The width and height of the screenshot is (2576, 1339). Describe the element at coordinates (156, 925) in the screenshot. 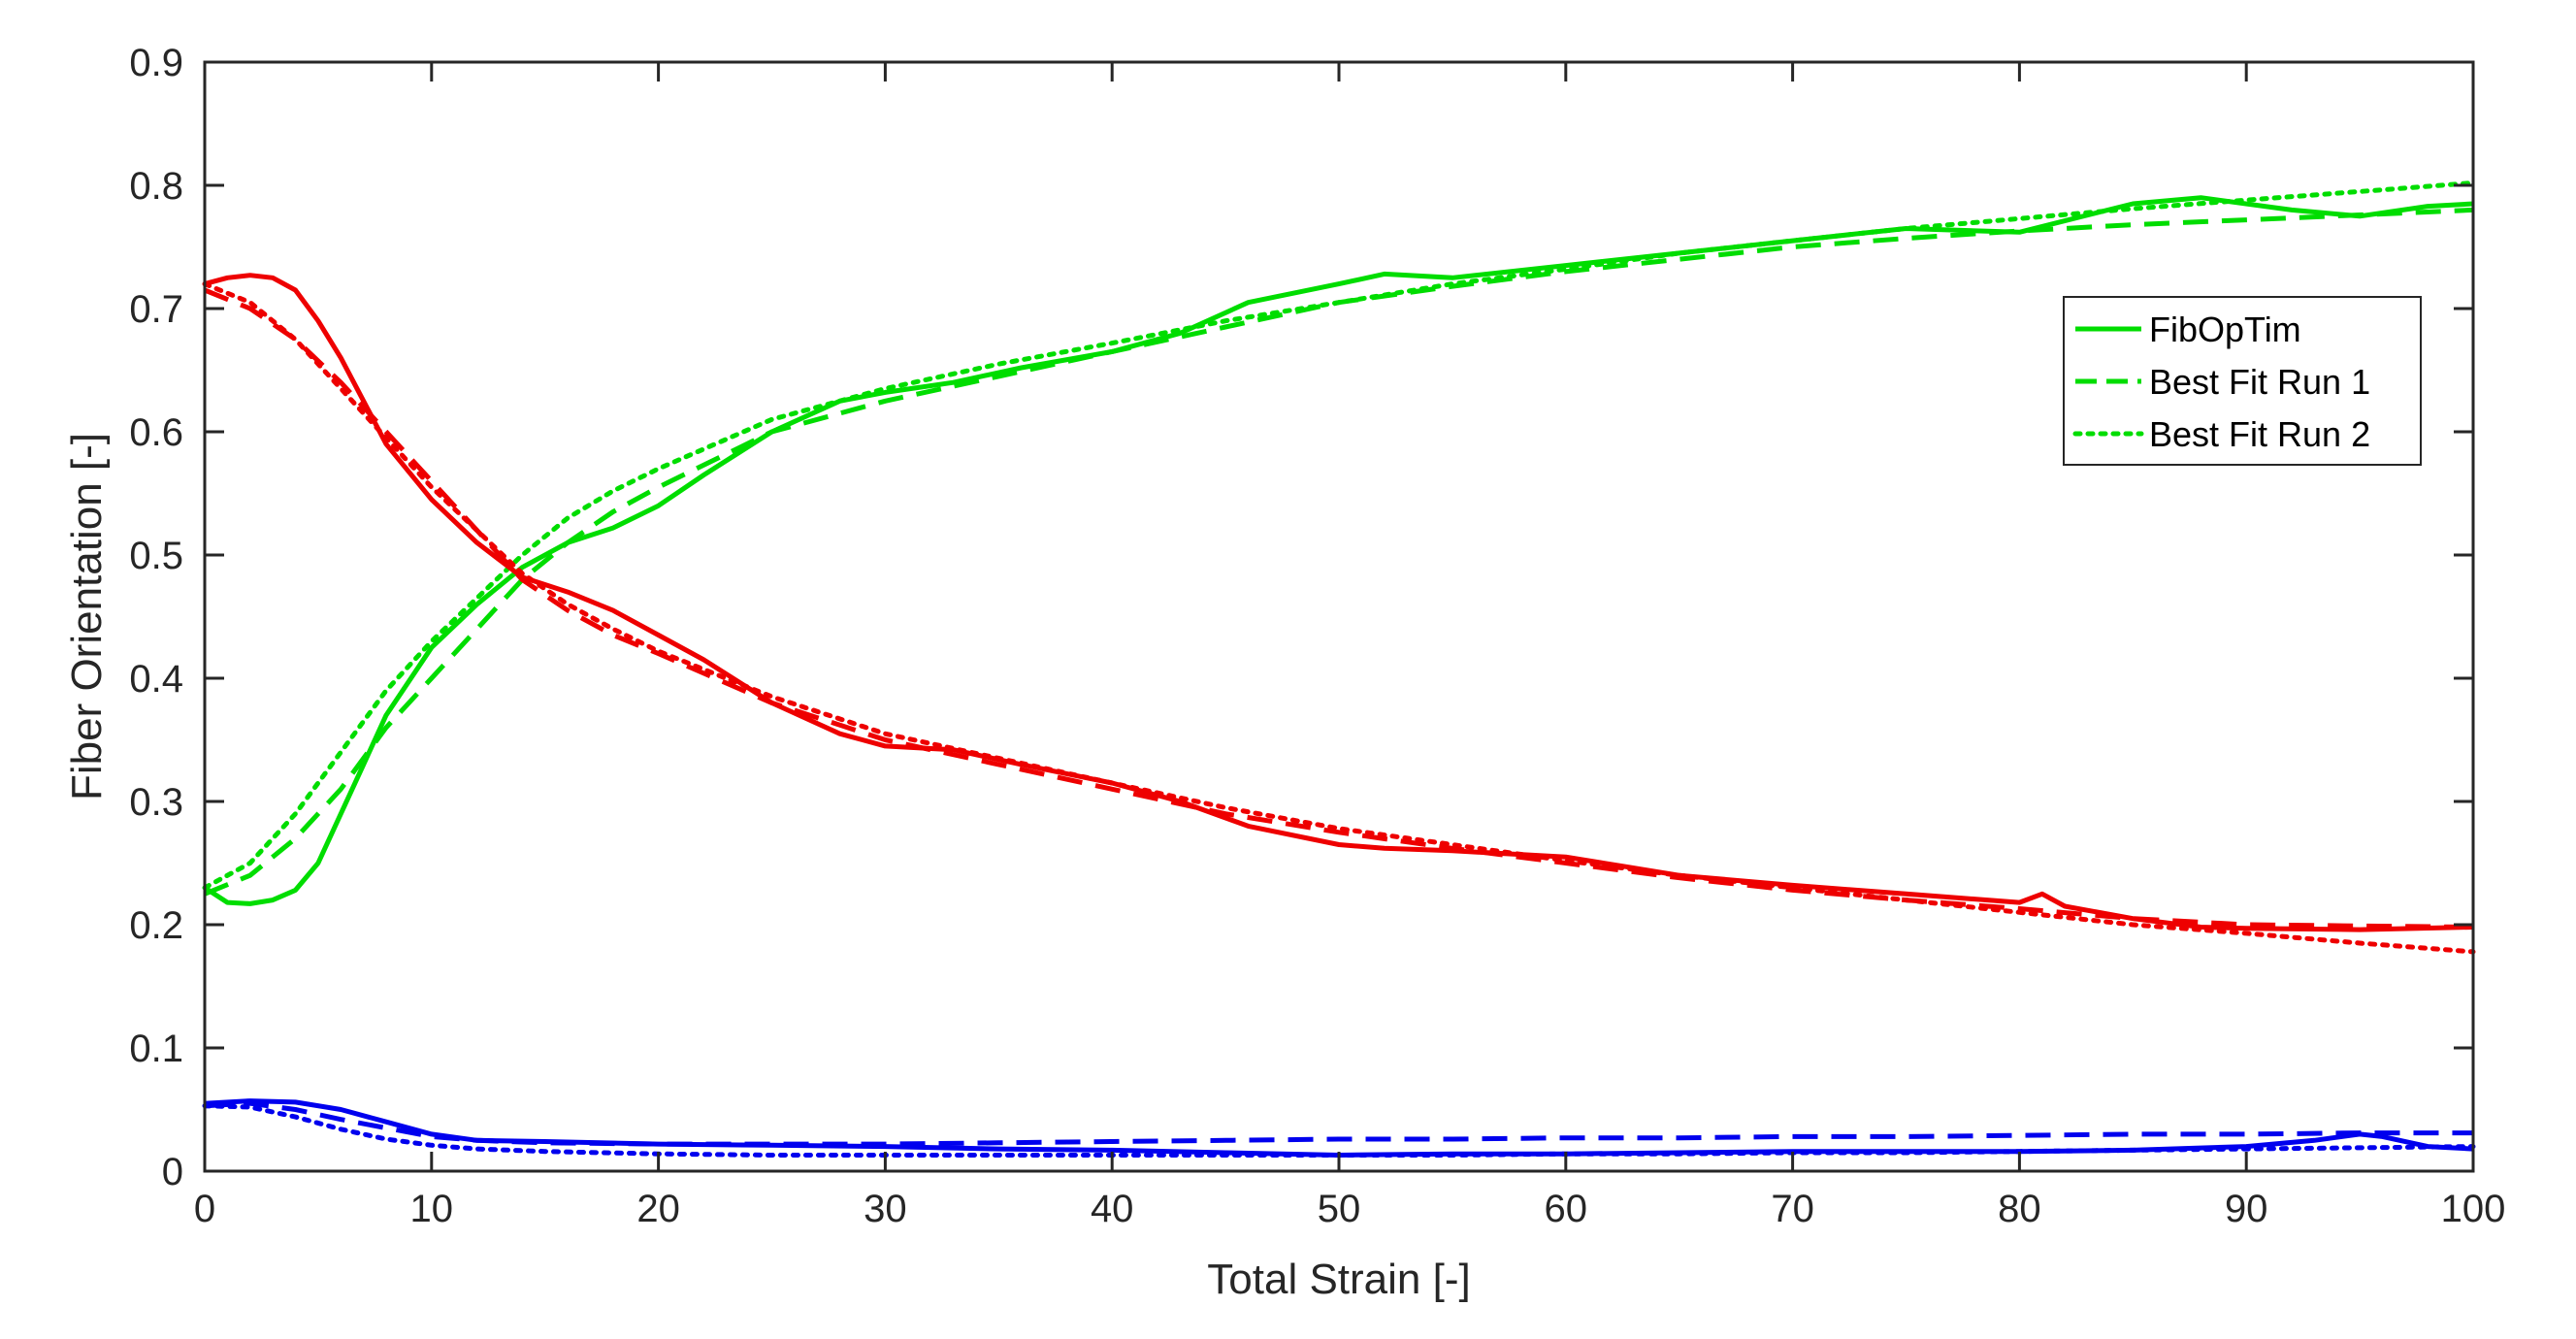

I see `y-tick-label: 0.2` at that location.